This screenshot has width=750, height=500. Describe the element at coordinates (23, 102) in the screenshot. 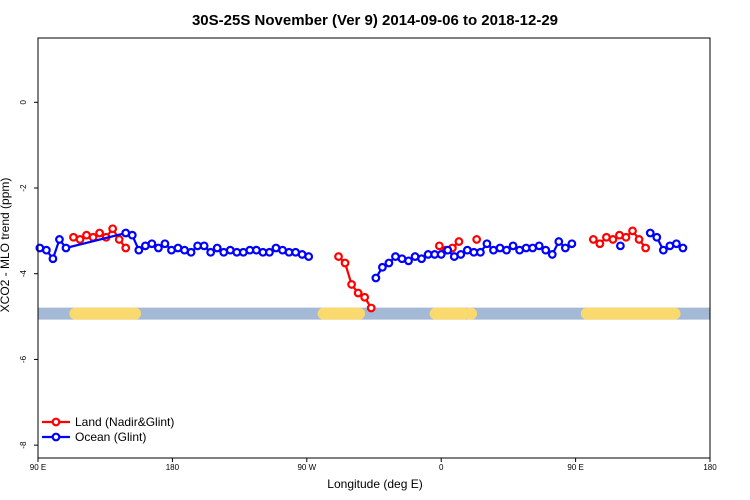

I see `y-tick-label: 0` at that location.